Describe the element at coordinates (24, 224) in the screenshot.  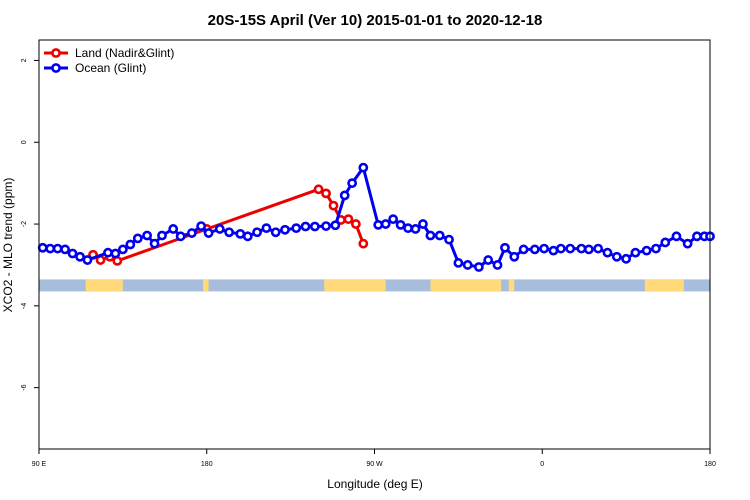
I see `y-tick-label: -2` at that location.